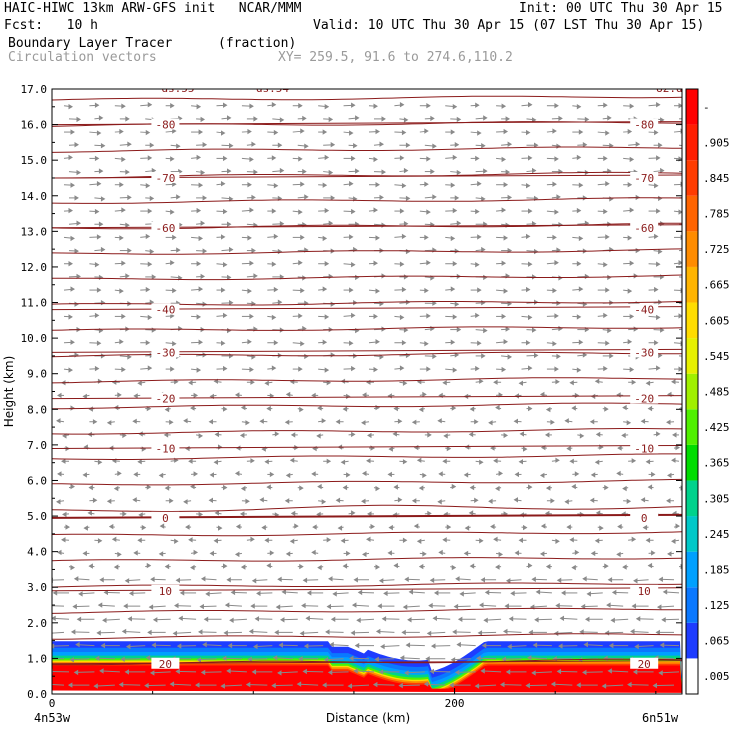 This screenshot has height=740, width=740. Describe the element at coordinates (716, 605) in the screenshot. I see `colorbar-label: .125` at that location.